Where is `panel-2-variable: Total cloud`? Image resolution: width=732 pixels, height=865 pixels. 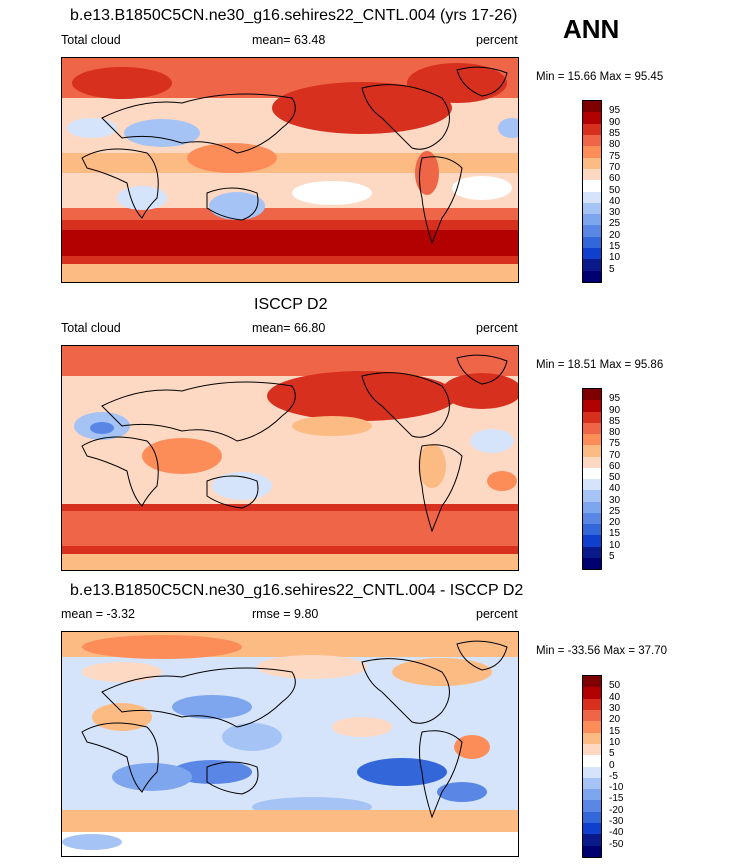
panel-2-variable: Total cloud is located at coordinates (91, 328).